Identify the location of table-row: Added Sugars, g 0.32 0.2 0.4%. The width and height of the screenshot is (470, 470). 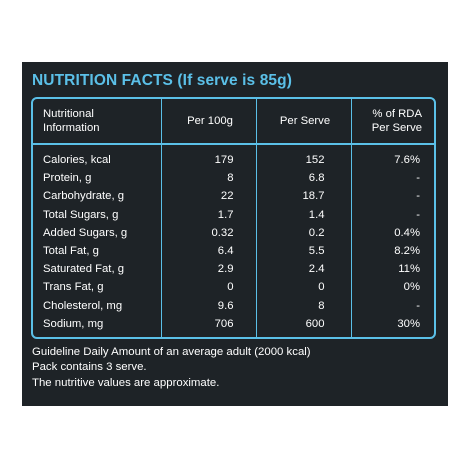
(233, 232).